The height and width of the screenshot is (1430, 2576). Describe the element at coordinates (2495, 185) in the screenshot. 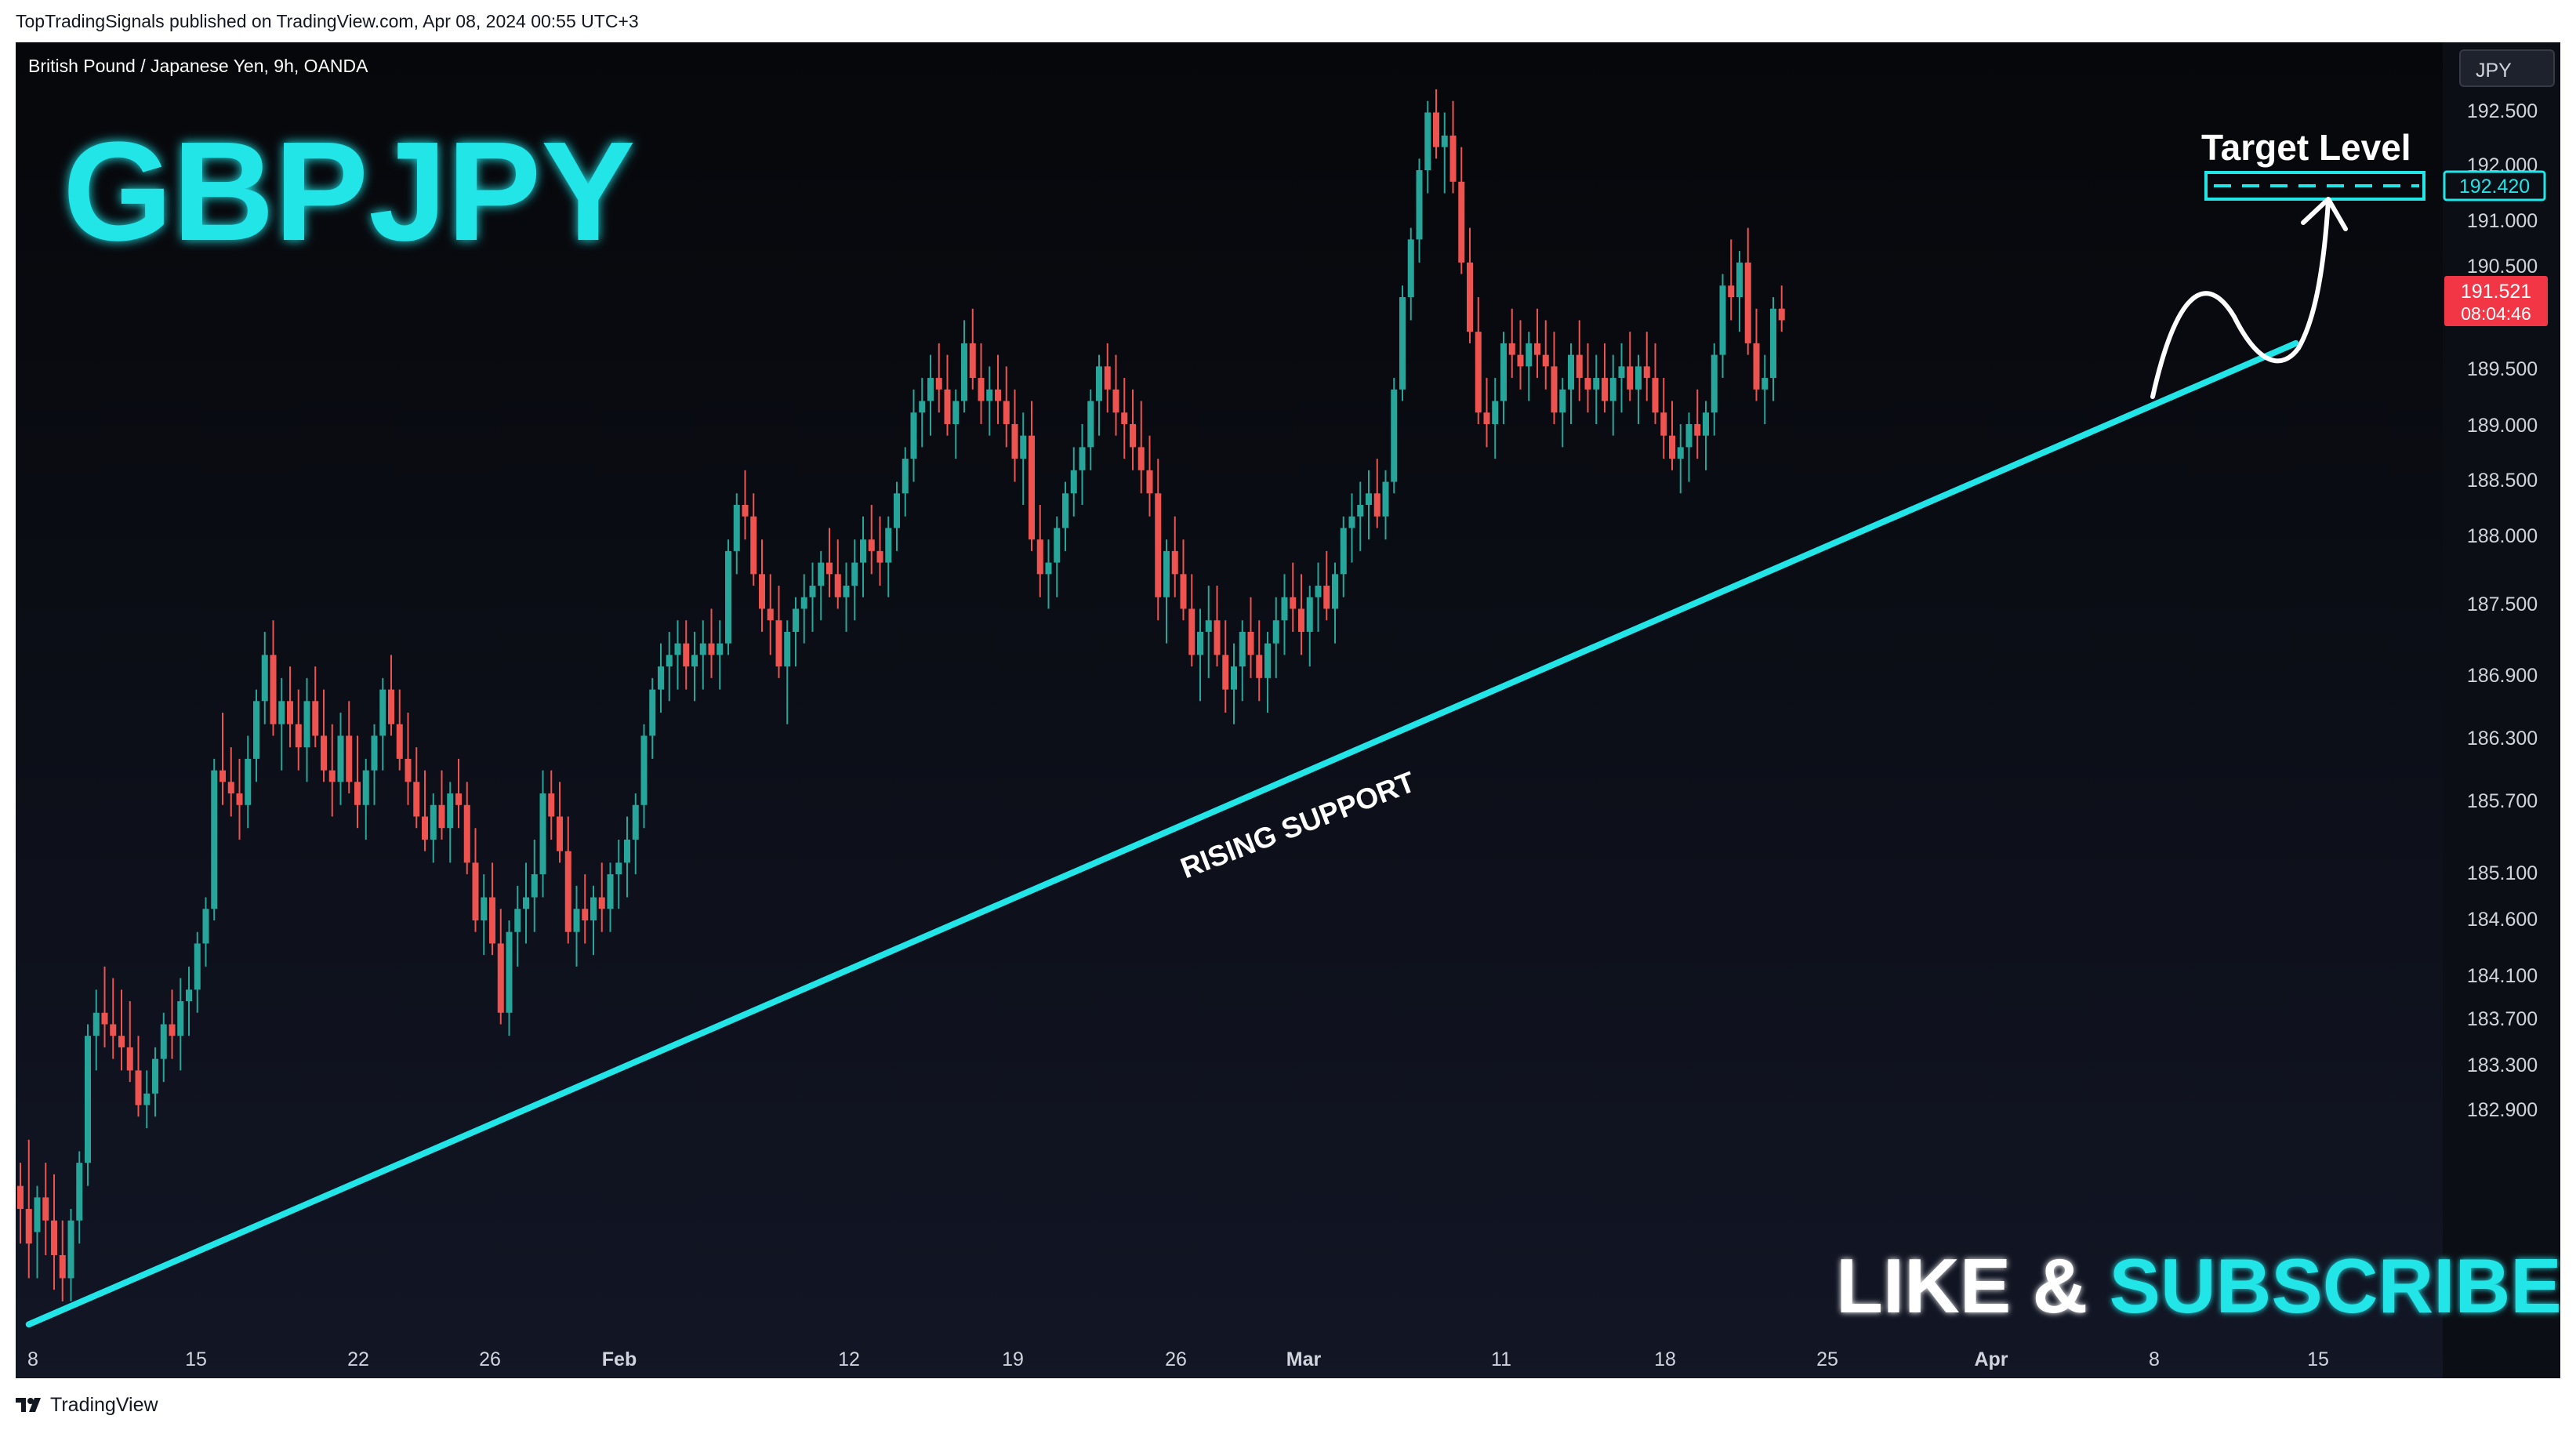

I see `target-price-badge: 192.420` at that location.